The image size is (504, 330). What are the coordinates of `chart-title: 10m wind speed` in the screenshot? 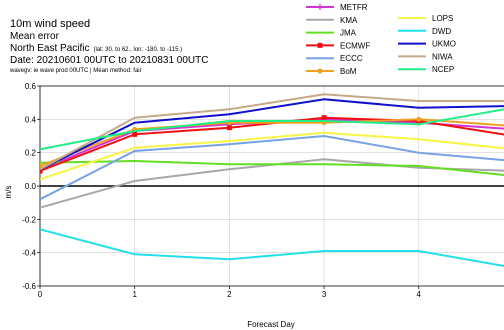 It's located at (50, 24).